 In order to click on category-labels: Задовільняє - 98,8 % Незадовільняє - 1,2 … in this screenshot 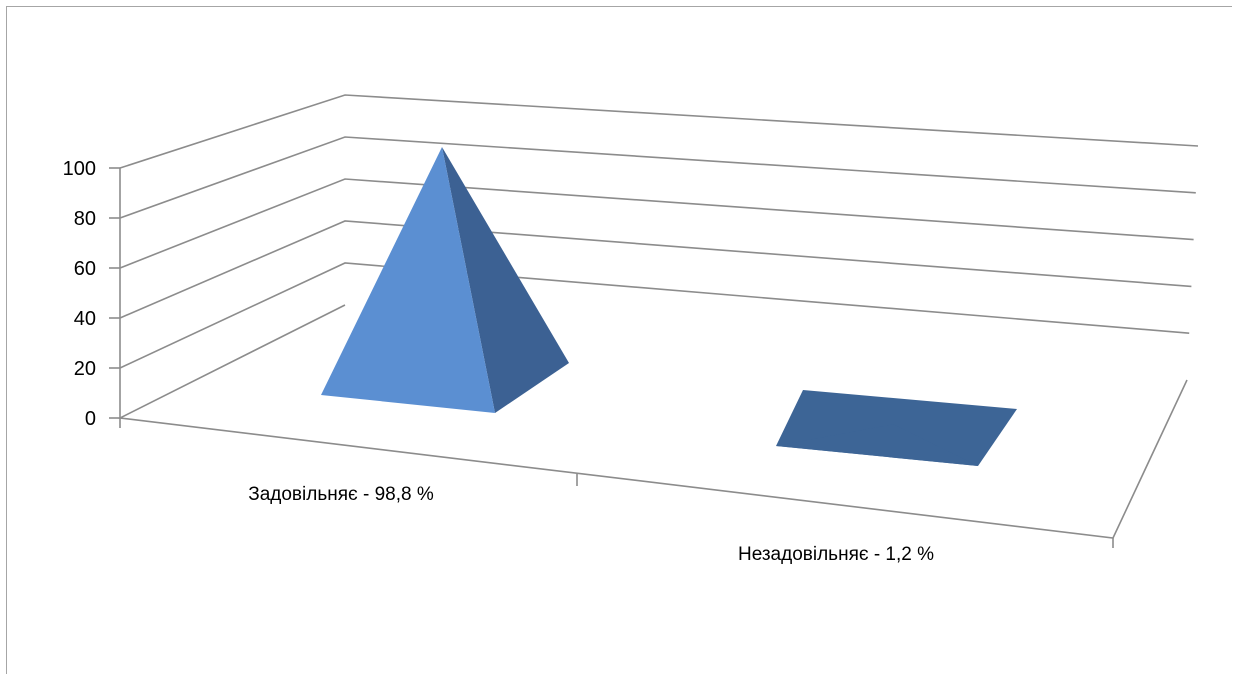, I will do `click(591, 524)`.